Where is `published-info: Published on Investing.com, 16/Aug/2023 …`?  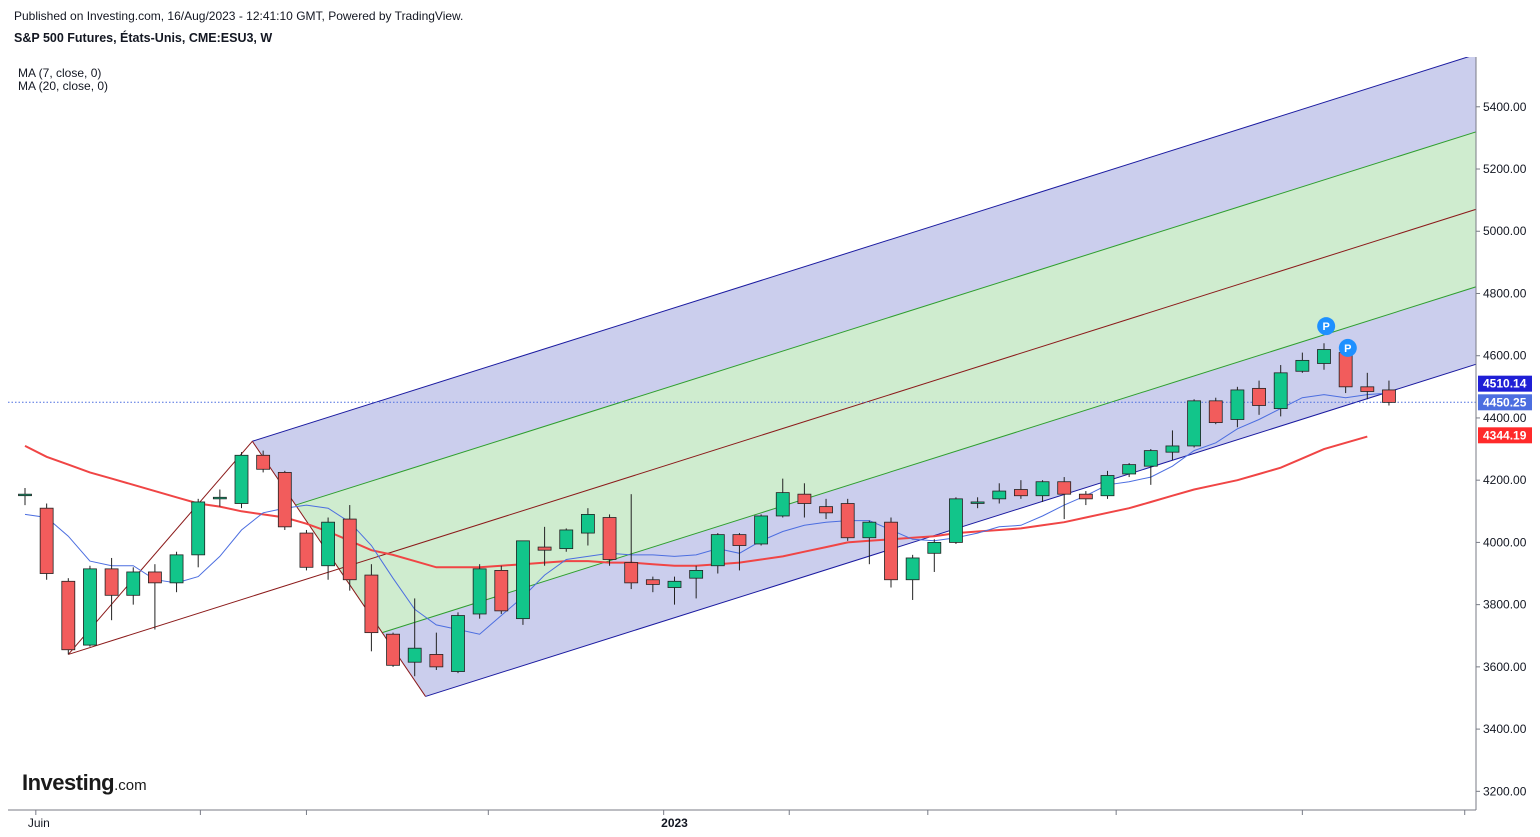
published-info: Published on Investing.com, 16/Aug/2023 … is located at coordinates (239, 16).